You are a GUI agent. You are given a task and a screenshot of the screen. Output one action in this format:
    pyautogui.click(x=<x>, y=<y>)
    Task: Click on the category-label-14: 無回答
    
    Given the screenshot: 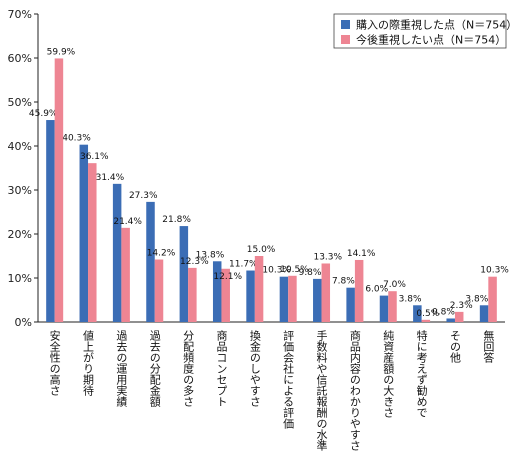 What is the action you would take?
    pyautogui.click(x=488, y=346)
    